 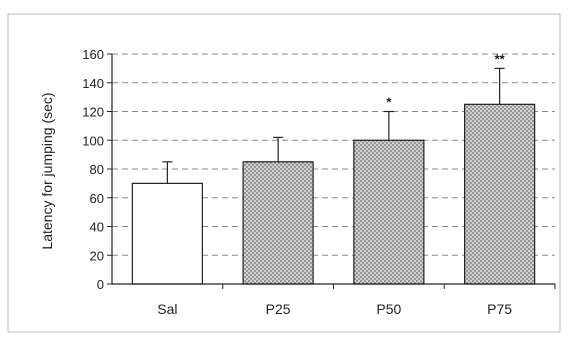 I want to click on significance-p50: *, so click(x=389, y=102).